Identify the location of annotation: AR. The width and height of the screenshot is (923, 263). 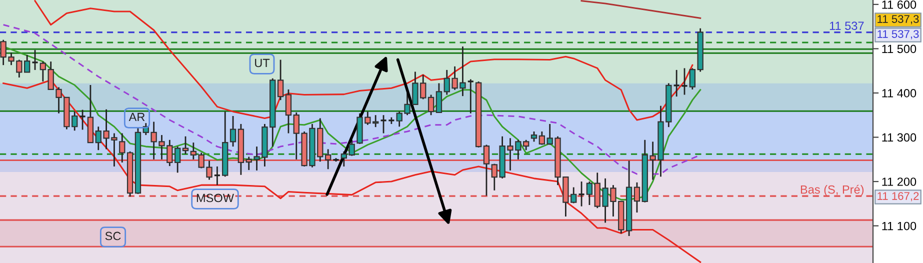
(136, 117).